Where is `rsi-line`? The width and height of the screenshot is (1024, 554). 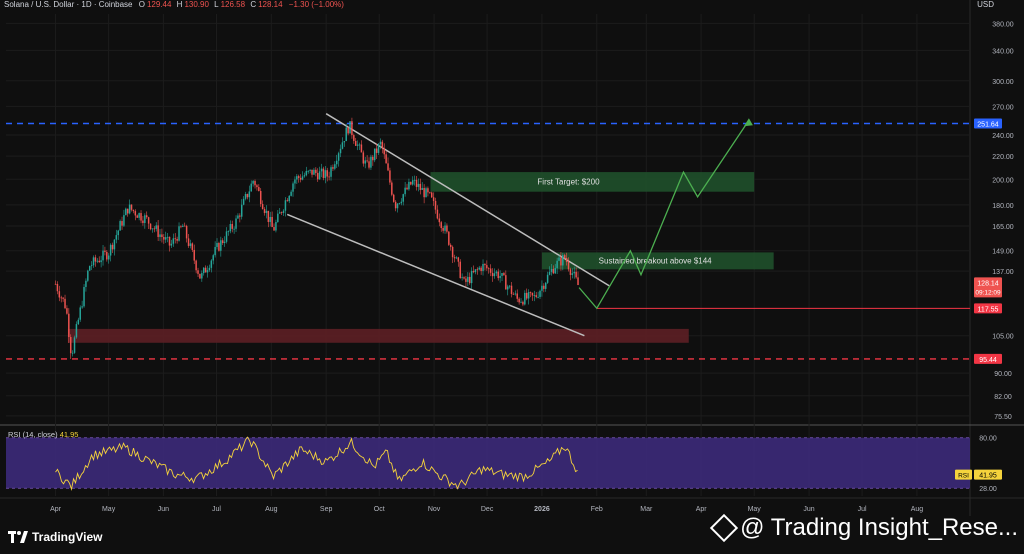 rsi-line is located at coordinates (316, 463).